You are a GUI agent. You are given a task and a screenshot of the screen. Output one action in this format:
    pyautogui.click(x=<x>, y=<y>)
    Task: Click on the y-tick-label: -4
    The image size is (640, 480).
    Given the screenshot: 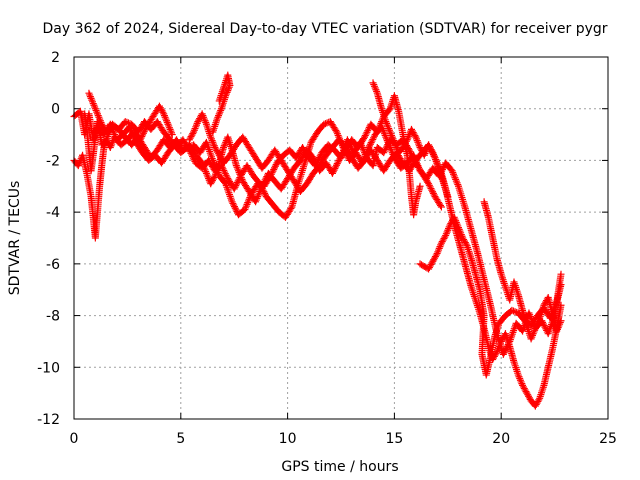 What is the action you would take?
    pyautogui.click(x=53, y=213)
    